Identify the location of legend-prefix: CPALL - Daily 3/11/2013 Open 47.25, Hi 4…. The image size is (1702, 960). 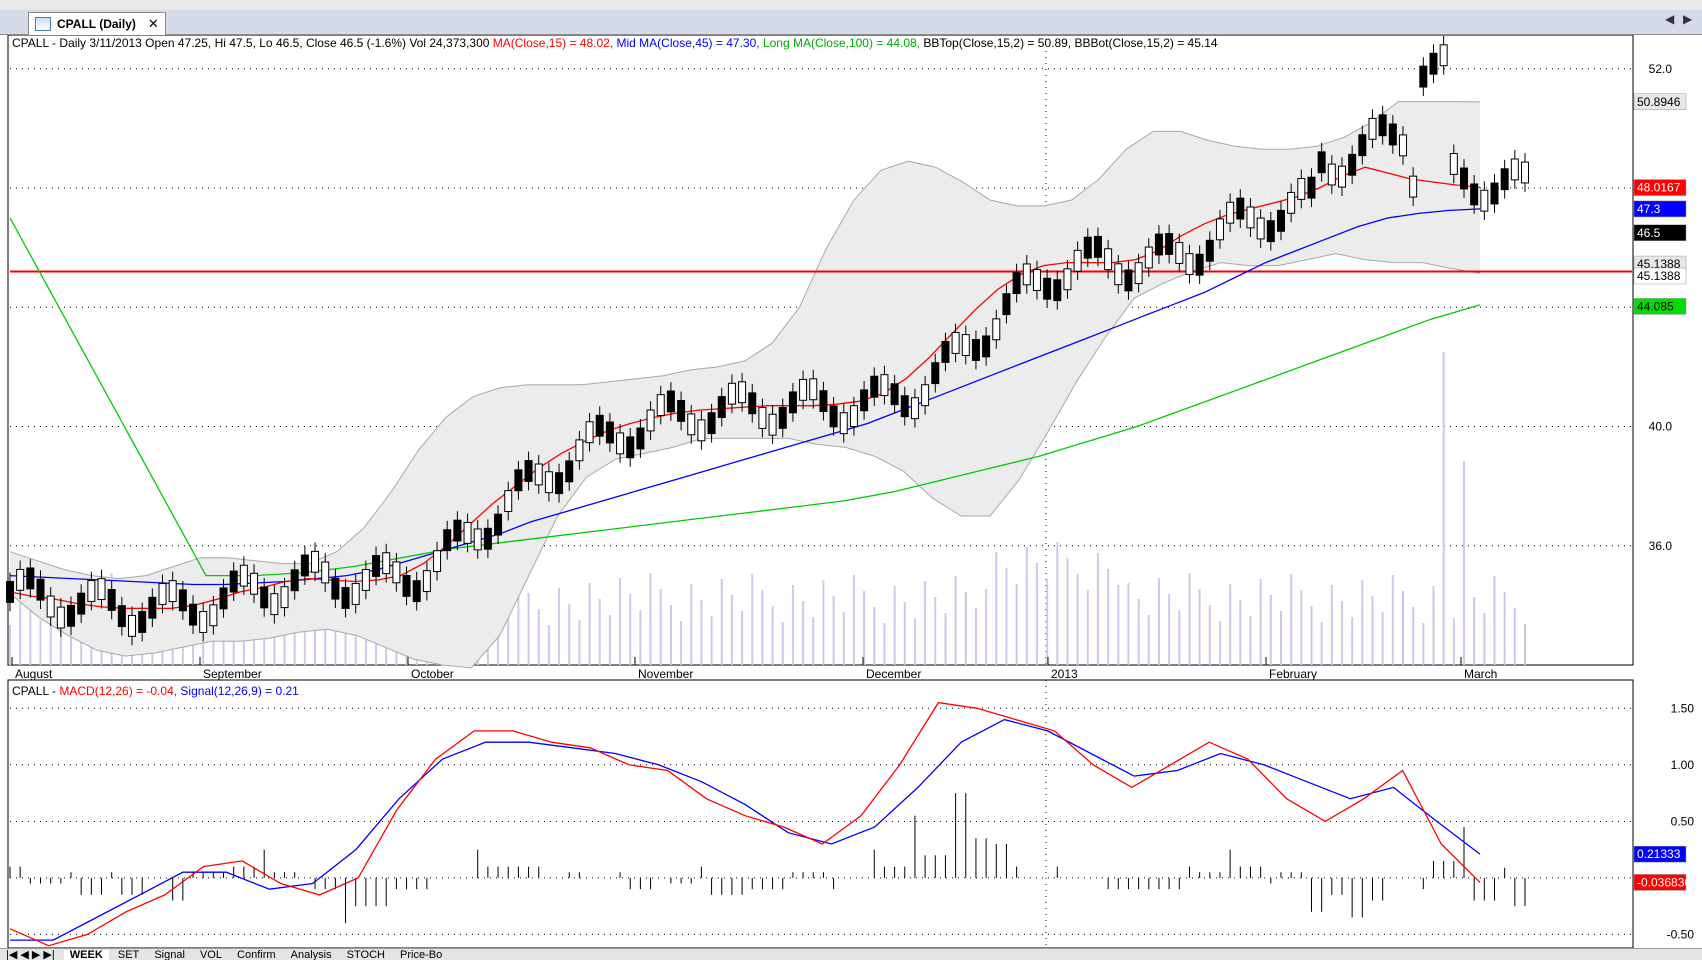
(251, 43).